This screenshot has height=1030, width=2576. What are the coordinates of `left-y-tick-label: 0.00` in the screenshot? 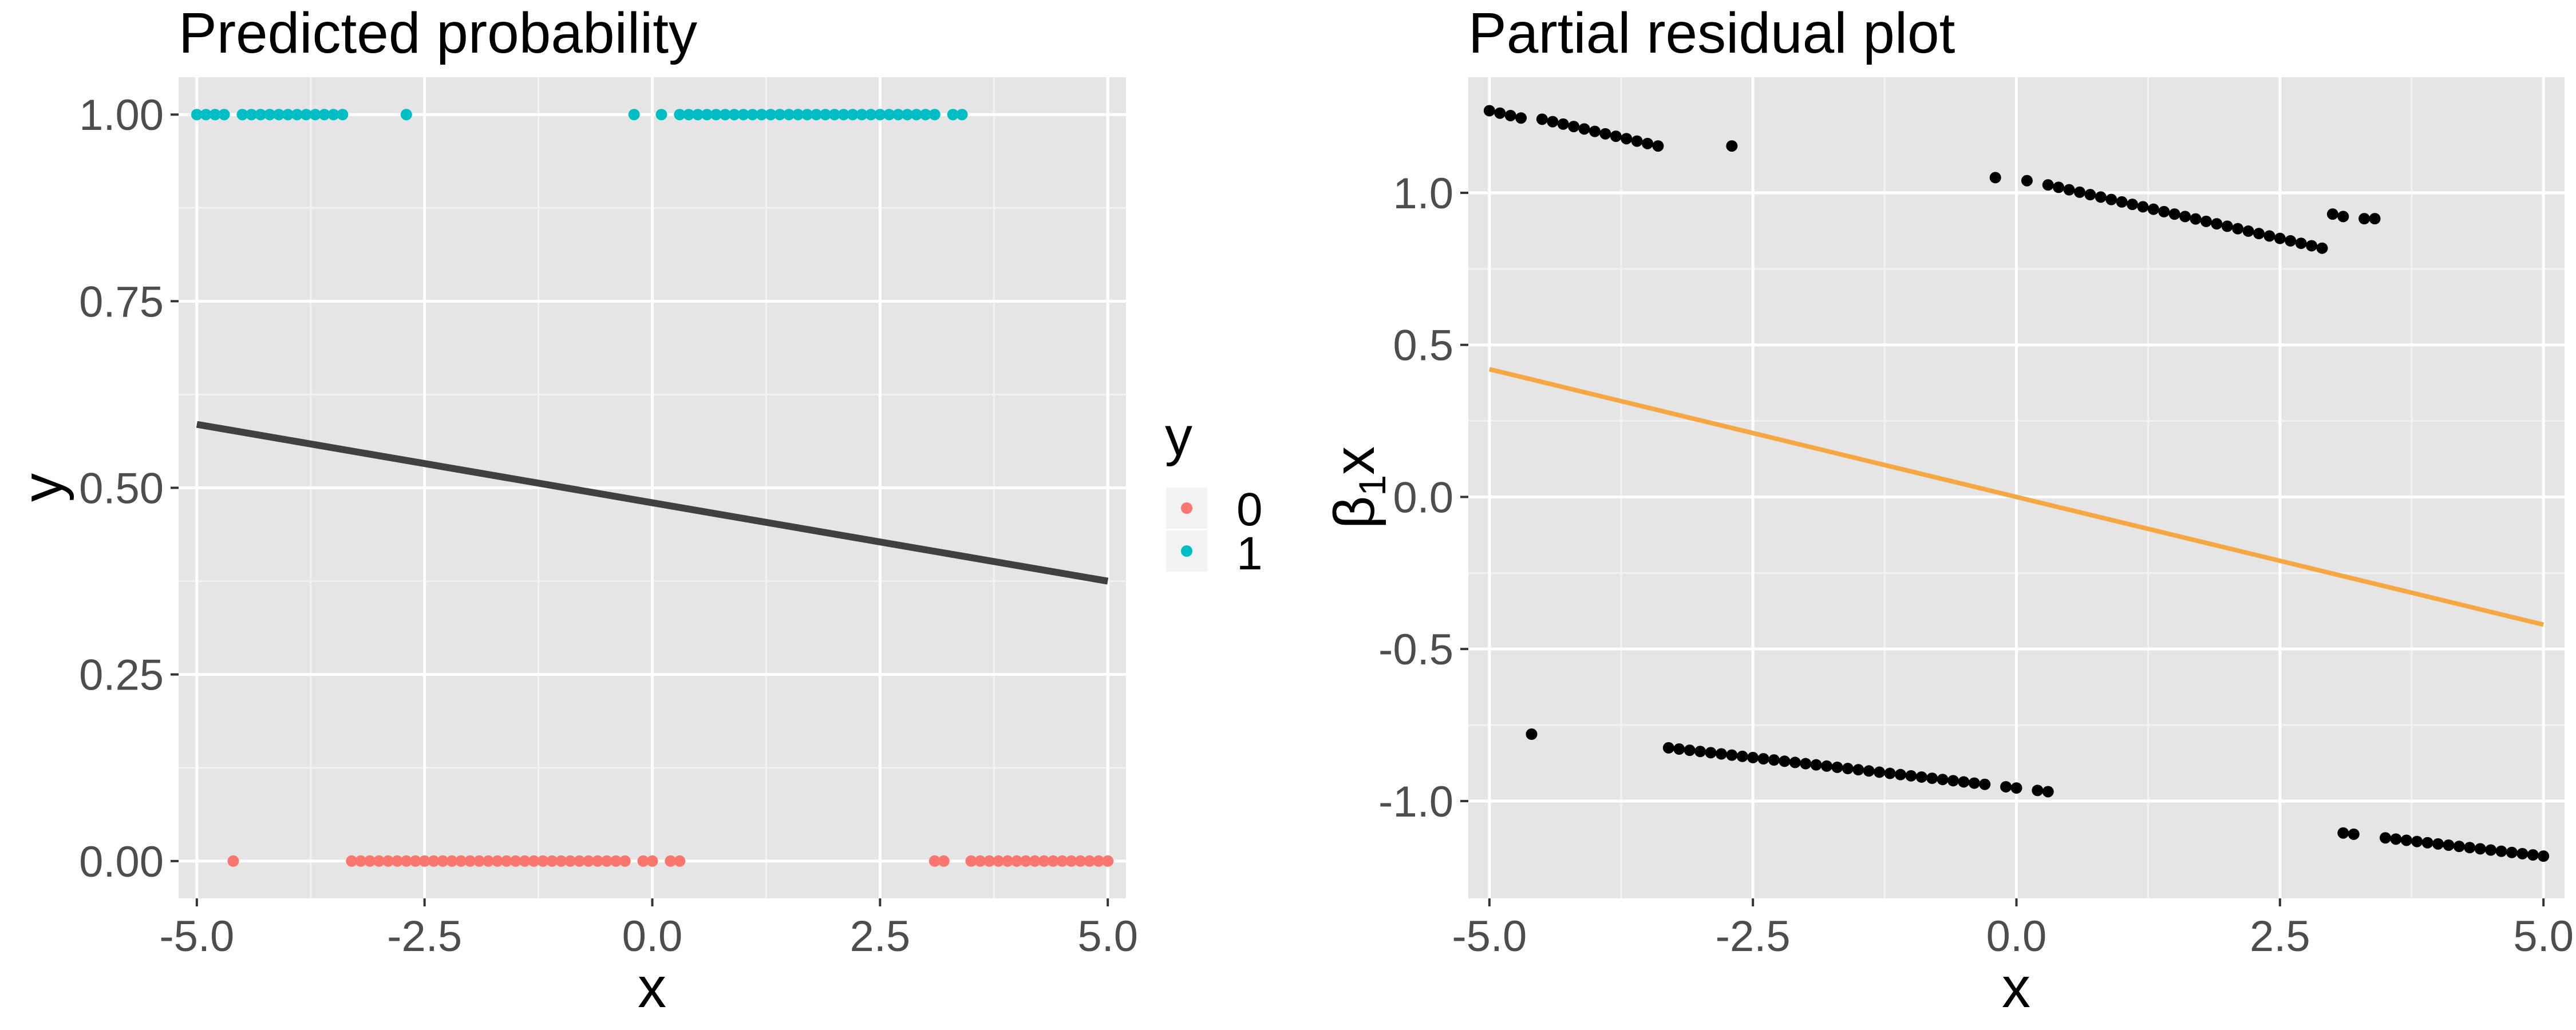 It's located at (121, 862).